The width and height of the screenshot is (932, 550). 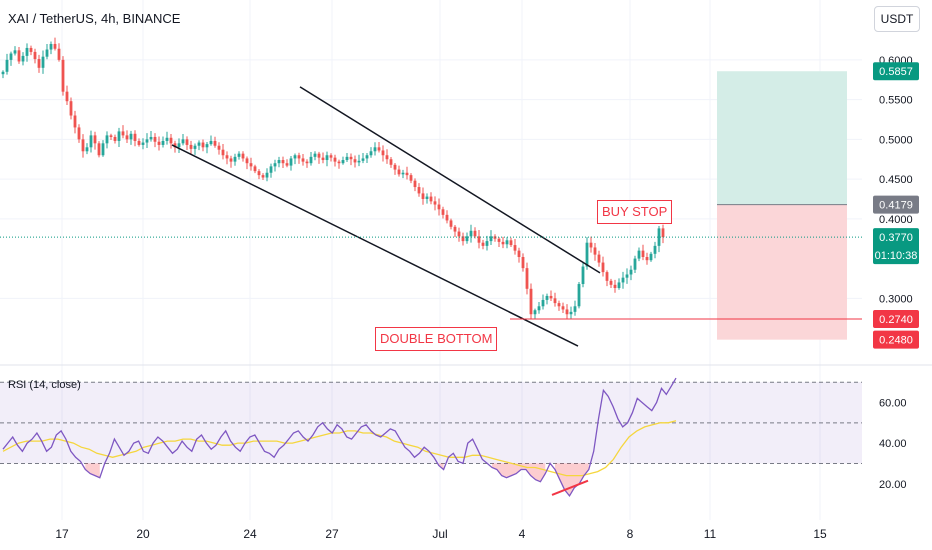 I want to click on price-tick-label: 0.4500, so click(x=896, y=180).